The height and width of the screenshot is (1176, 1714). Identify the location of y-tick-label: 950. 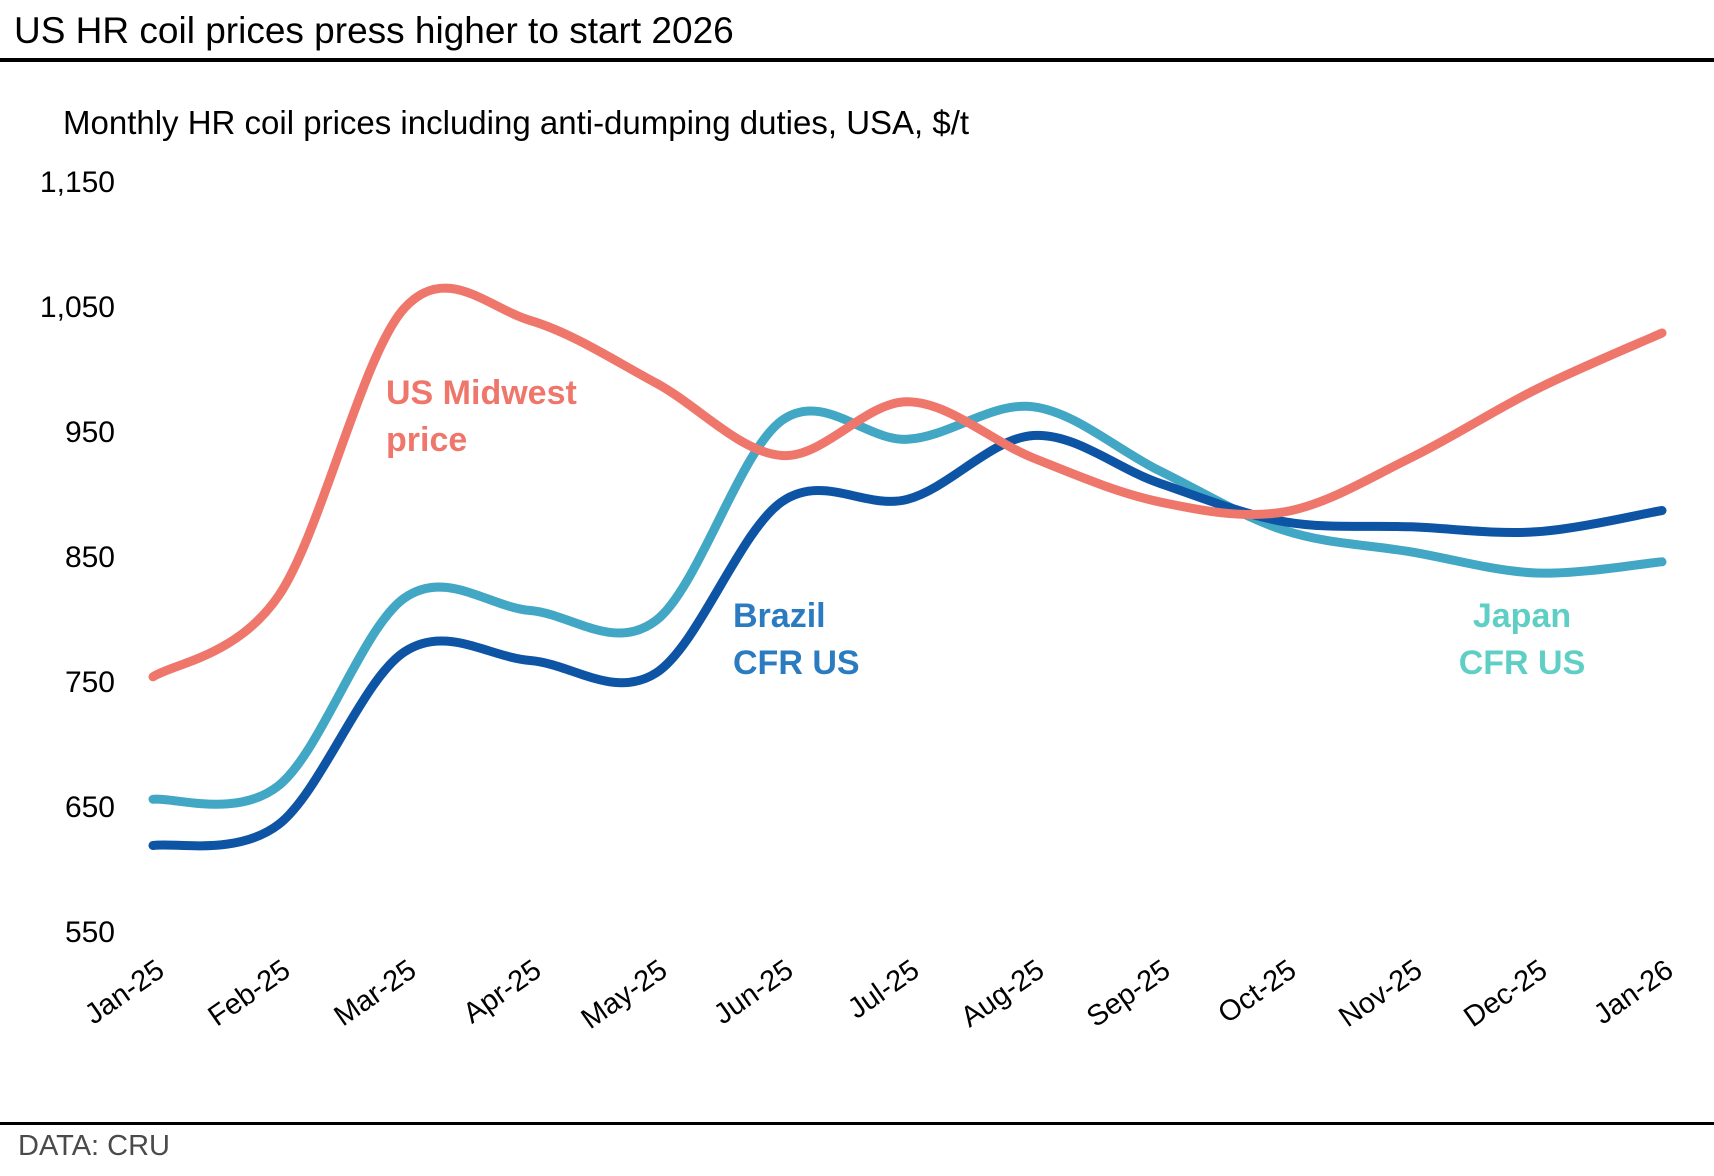
(89, 432).